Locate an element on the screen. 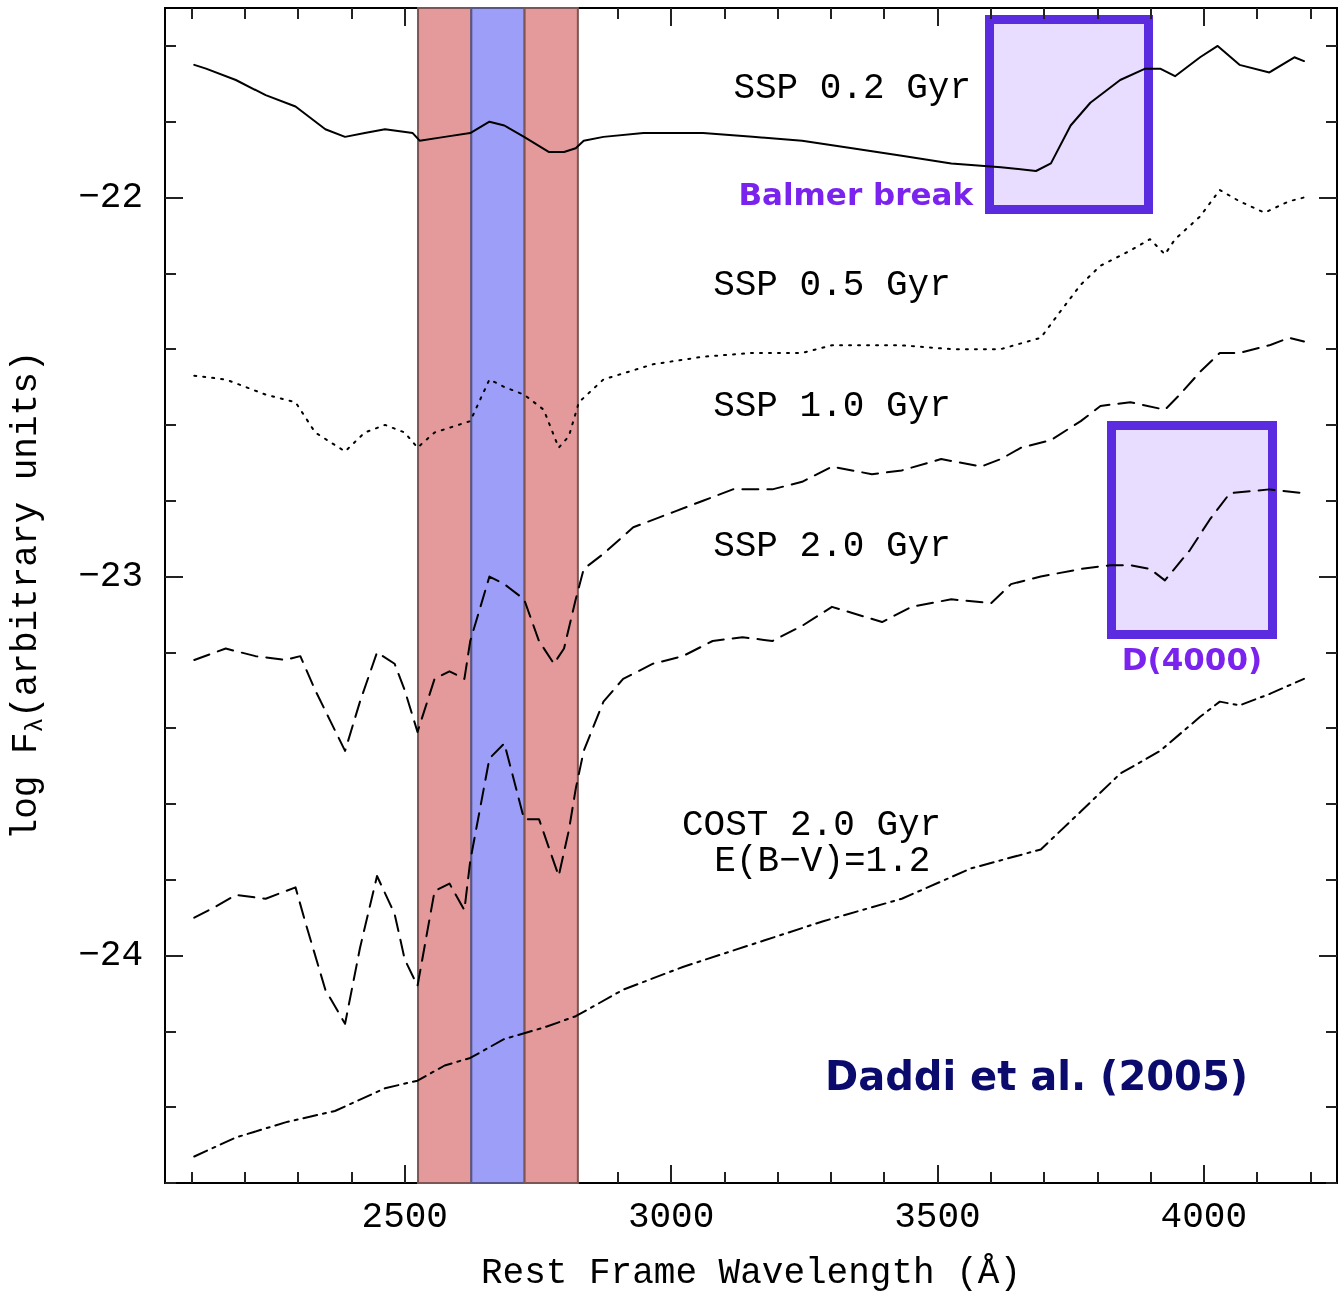  x-tick-label: 3500 is located at coordinates (937, 1217).